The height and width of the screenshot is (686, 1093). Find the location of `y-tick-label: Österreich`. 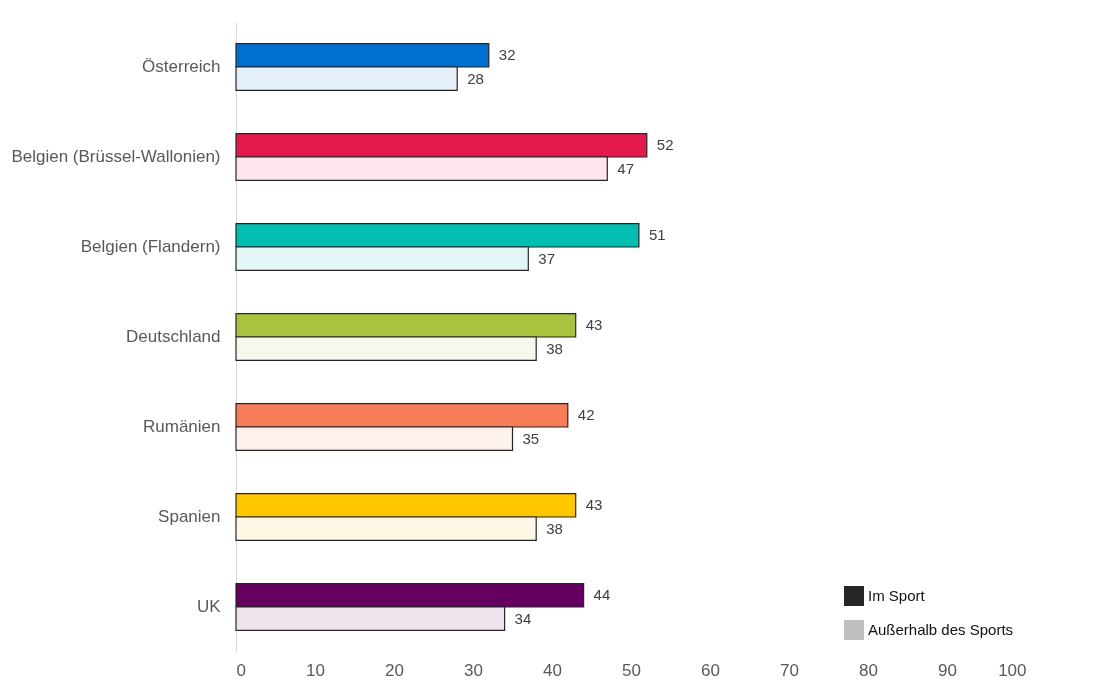

y-tick-label: Österreich is located at coordinates (181, 66).